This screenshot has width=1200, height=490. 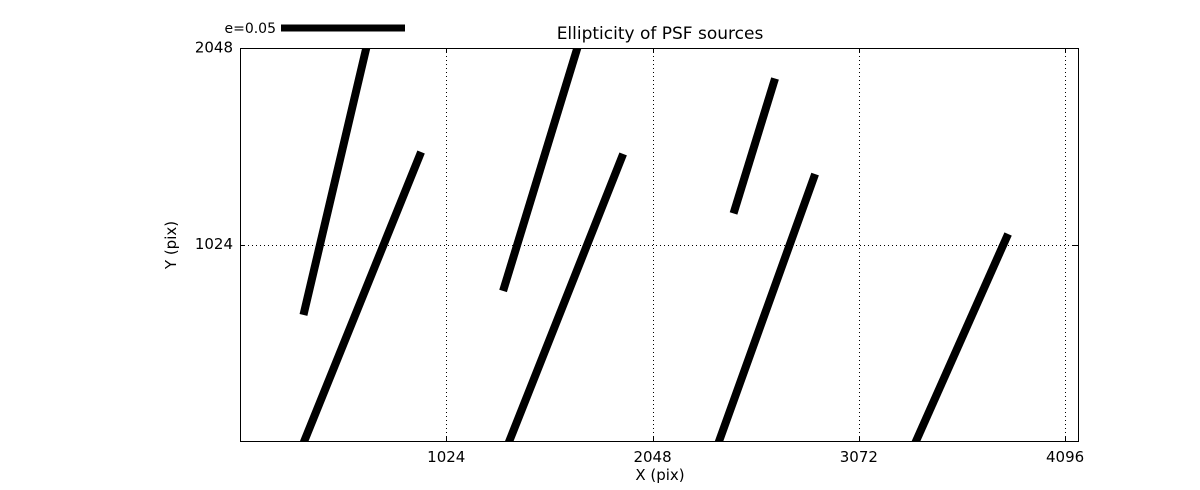 What do you see at coordinates (659, 475) in the screenshot?
I see `x-axis-label: X (pix)` at bounding box center [659, 475].